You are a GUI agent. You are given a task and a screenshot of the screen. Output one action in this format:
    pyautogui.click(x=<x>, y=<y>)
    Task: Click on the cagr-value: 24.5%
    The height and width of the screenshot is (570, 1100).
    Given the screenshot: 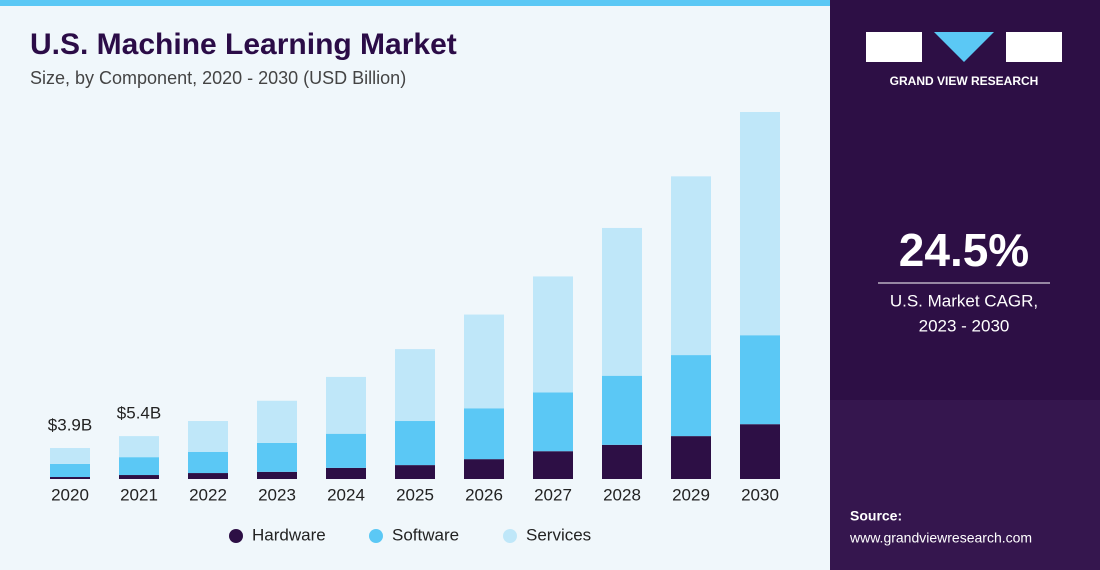 What is the action you would take?
    pyautogui.click(x=964, y=250)
    